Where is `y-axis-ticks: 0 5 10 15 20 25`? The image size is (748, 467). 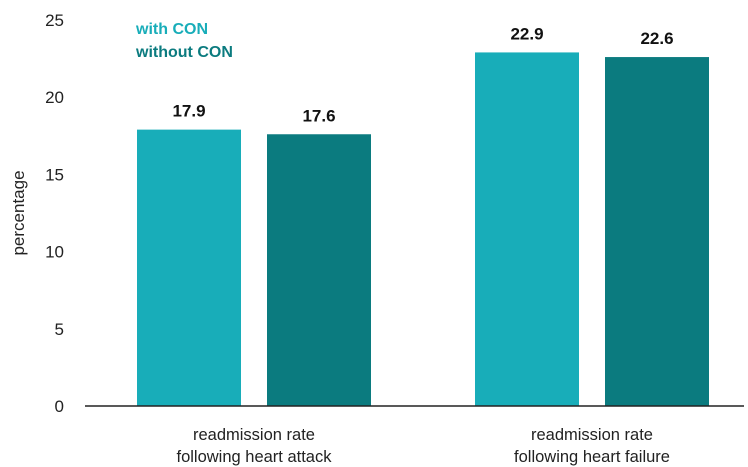 y-axis-ticks: 0 5 10 15 20 25 is located at coordinates (54, 213).